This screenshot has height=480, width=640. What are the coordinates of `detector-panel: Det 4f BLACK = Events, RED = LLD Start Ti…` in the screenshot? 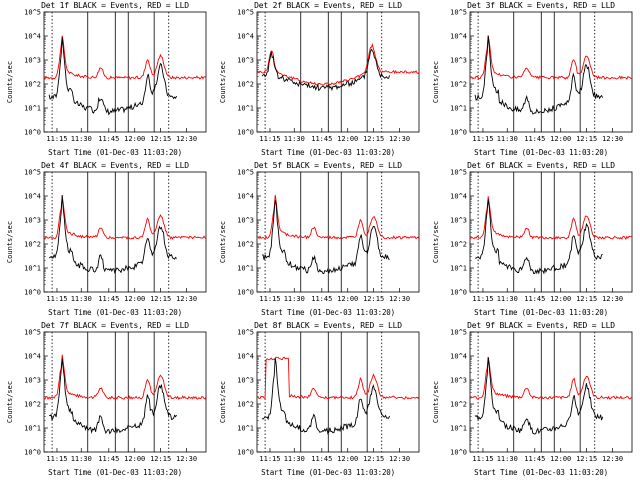 It's located at (106, 240).